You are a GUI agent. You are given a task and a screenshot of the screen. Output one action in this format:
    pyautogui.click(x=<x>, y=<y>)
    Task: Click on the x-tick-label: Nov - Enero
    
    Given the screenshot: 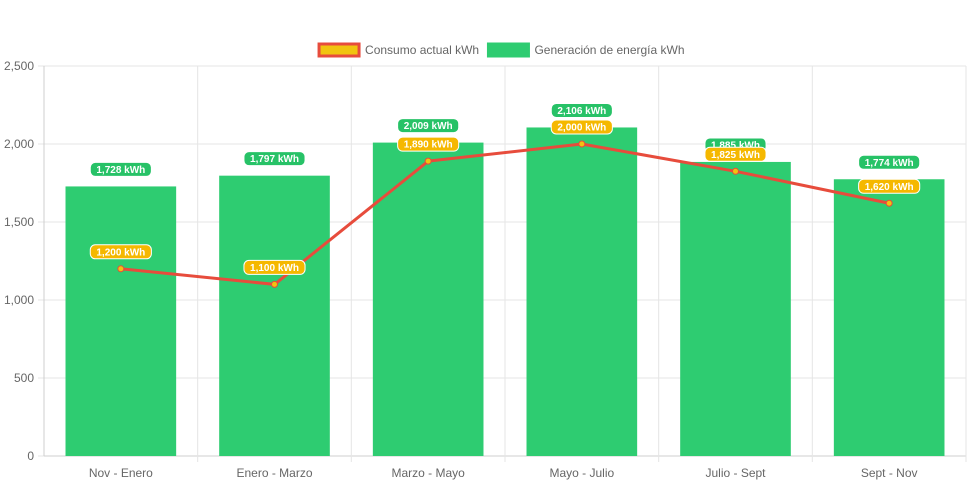 What is the action you would take?
    pyautogui.click(x=121, y=473)
    